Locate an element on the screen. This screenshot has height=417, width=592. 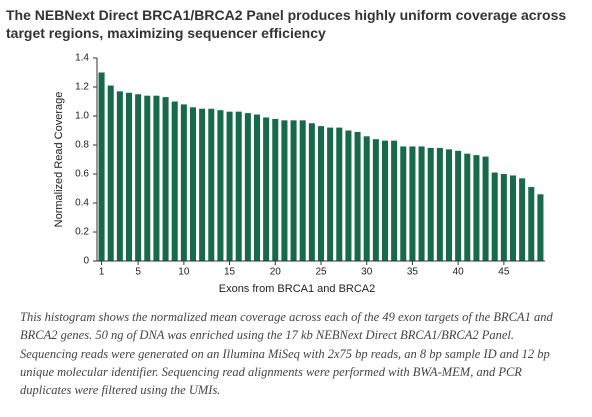
x-tick-label: 40 is located at coordinates (459, 272).